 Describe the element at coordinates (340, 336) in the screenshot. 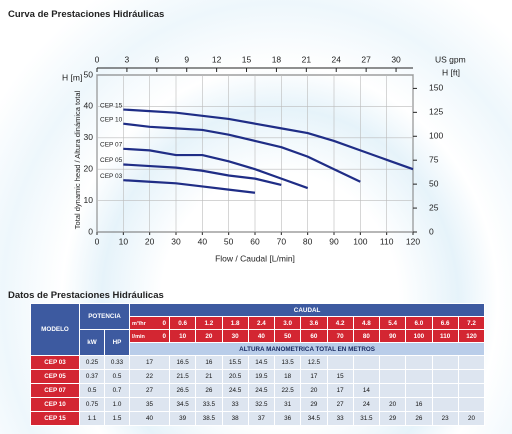

I see `table-cell: 70` at that location.